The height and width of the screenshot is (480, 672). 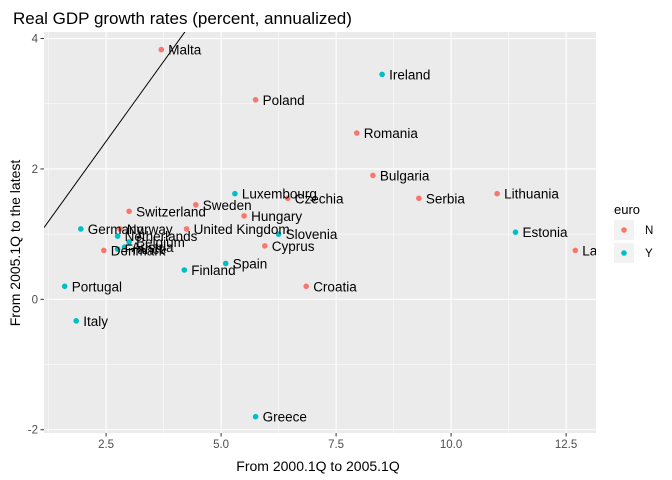 I want to click on y-tick-label: 4, so click(x=35, y=40).